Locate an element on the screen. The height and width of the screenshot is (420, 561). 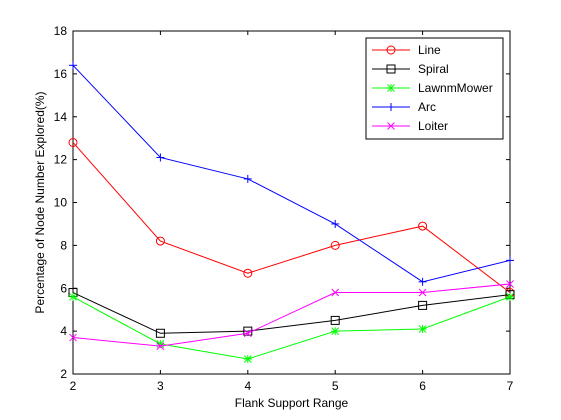
legend-item-loiter: Loiter is located at coordinates (410, 126).